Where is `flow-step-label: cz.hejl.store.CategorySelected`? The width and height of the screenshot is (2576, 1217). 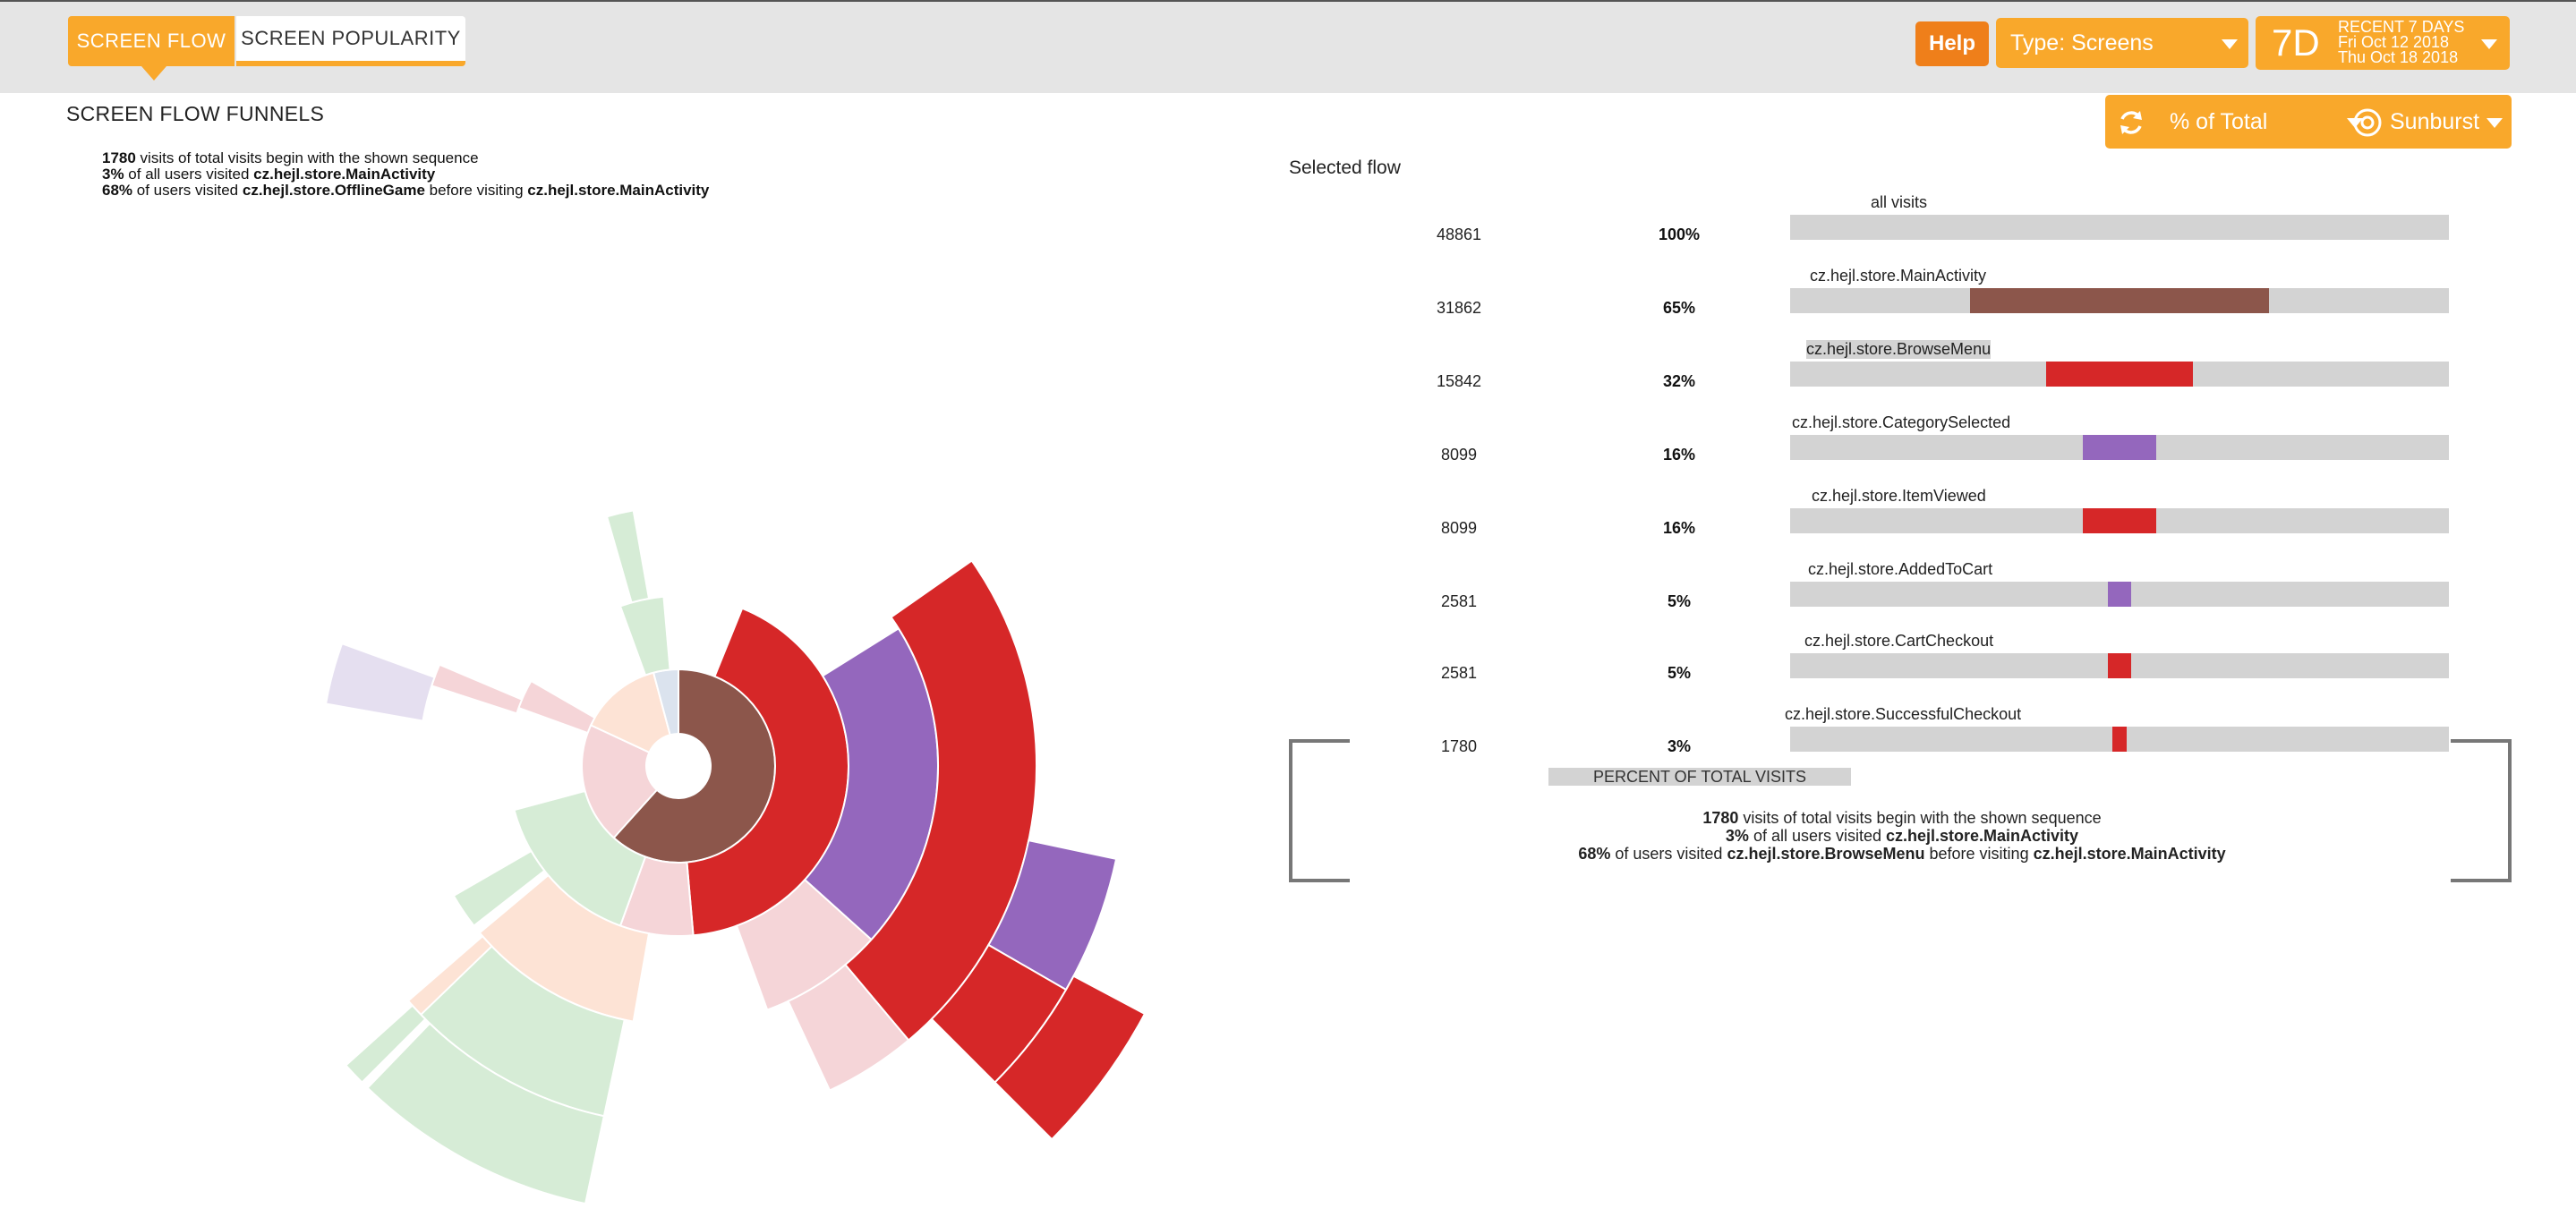
flow-step-label: cz.hejl.store.CategorySelected is located at coordinates (1901, 422).